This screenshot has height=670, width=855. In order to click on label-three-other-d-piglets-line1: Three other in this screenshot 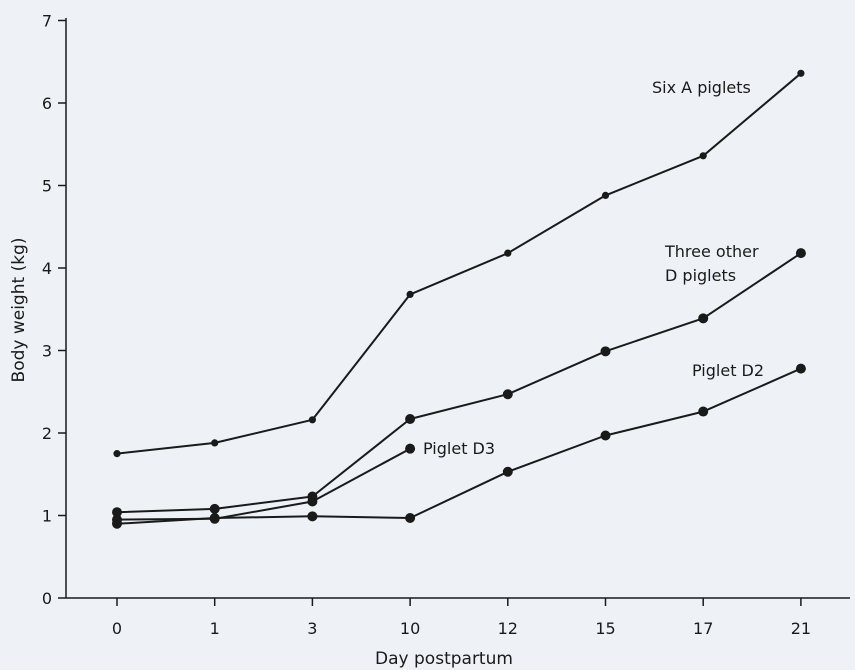, I will do `click(711, 251)`.